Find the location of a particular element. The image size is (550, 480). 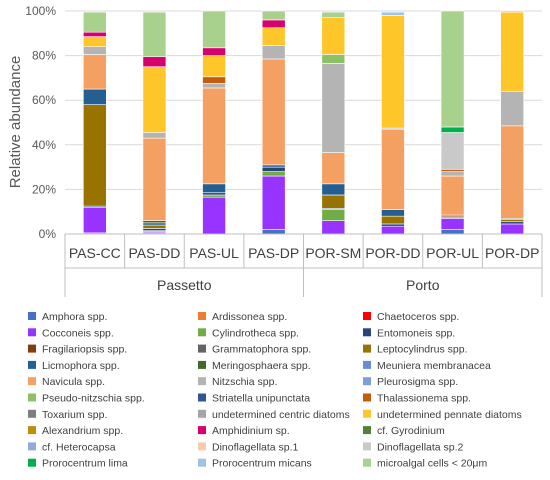

bar-stack-por-sm is located at coordinates (333, 123).